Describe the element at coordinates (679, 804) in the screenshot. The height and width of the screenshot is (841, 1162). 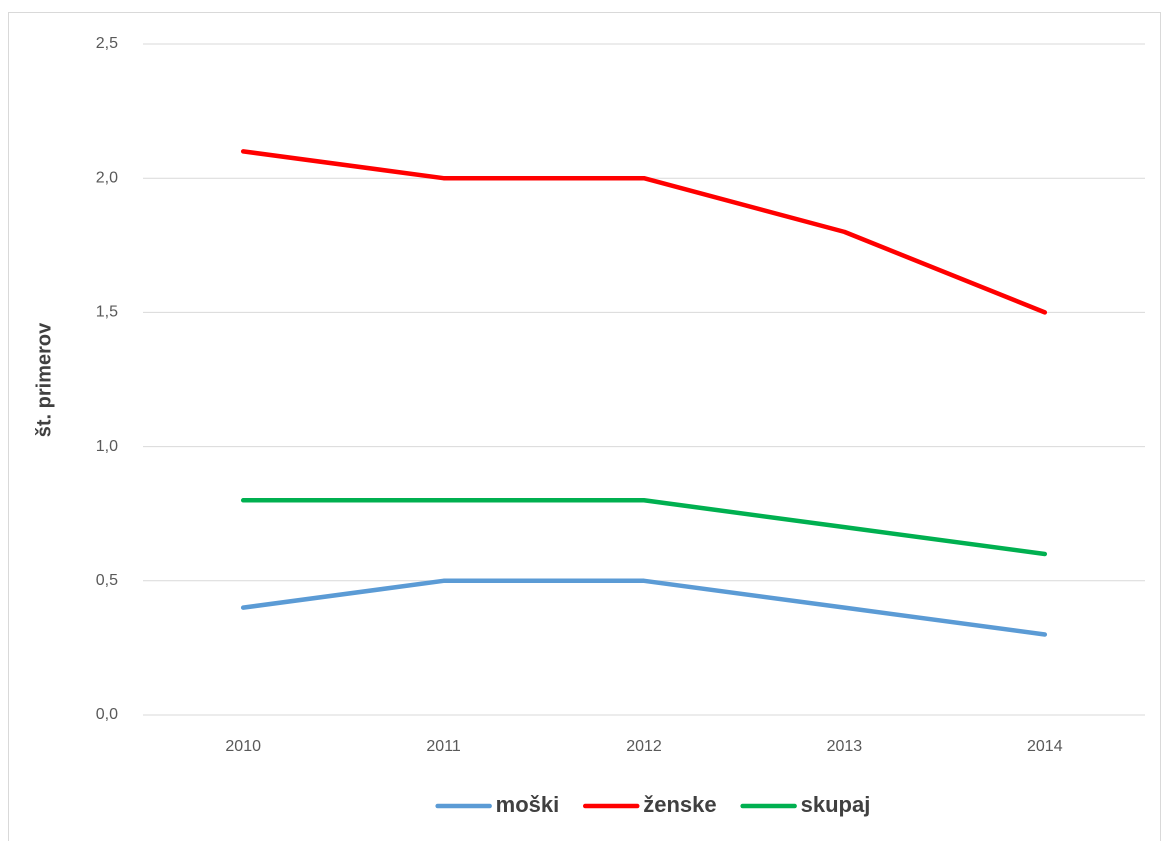
I see `legend-label: ženske` at that location.